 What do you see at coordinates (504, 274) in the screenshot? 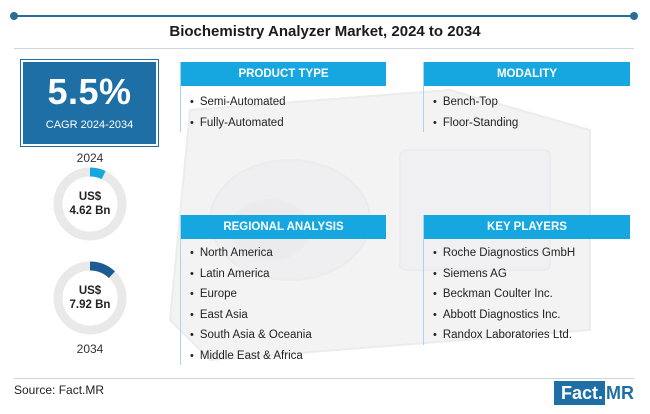
I see `list-item: Siemens AG` at bounding box center [504, 274].